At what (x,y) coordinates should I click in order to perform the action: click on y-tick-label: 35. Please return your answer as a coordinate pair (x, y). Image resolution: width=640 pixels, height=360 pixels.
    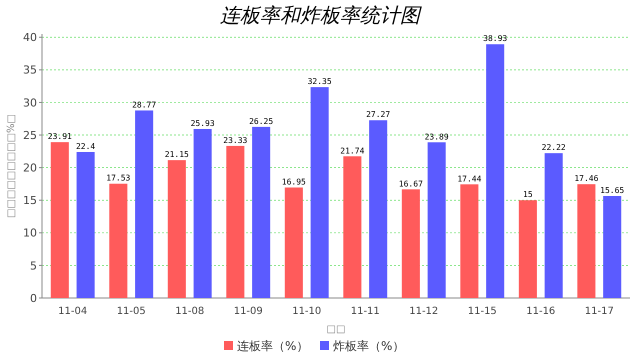
    Looking at the image, I should click on (30, 70).